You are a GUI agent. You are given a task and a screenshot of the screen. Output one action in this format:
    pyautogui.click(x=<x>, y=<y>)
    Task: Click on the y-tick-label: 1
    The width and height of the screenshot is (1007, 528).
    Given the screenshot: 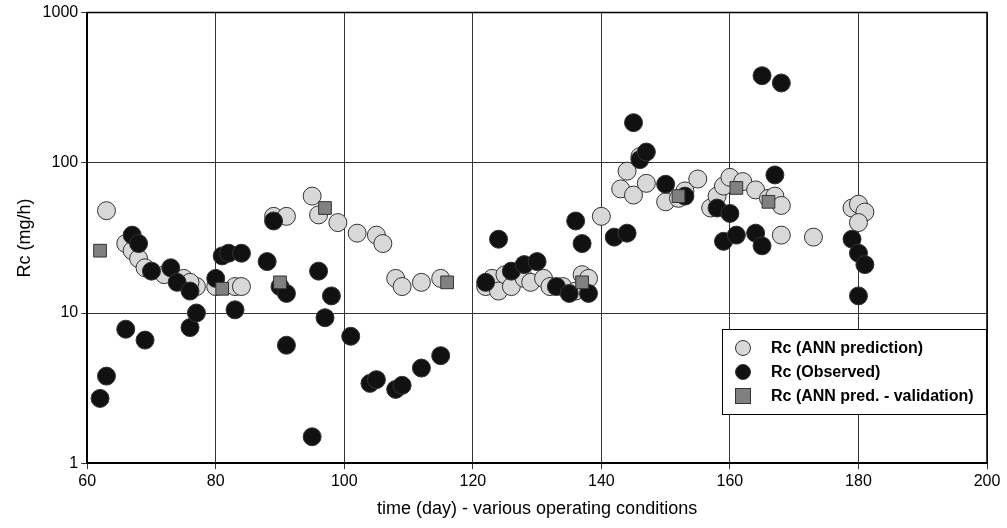 What is the action you would take?
    pyautogui.click(x=74, y=462)
    